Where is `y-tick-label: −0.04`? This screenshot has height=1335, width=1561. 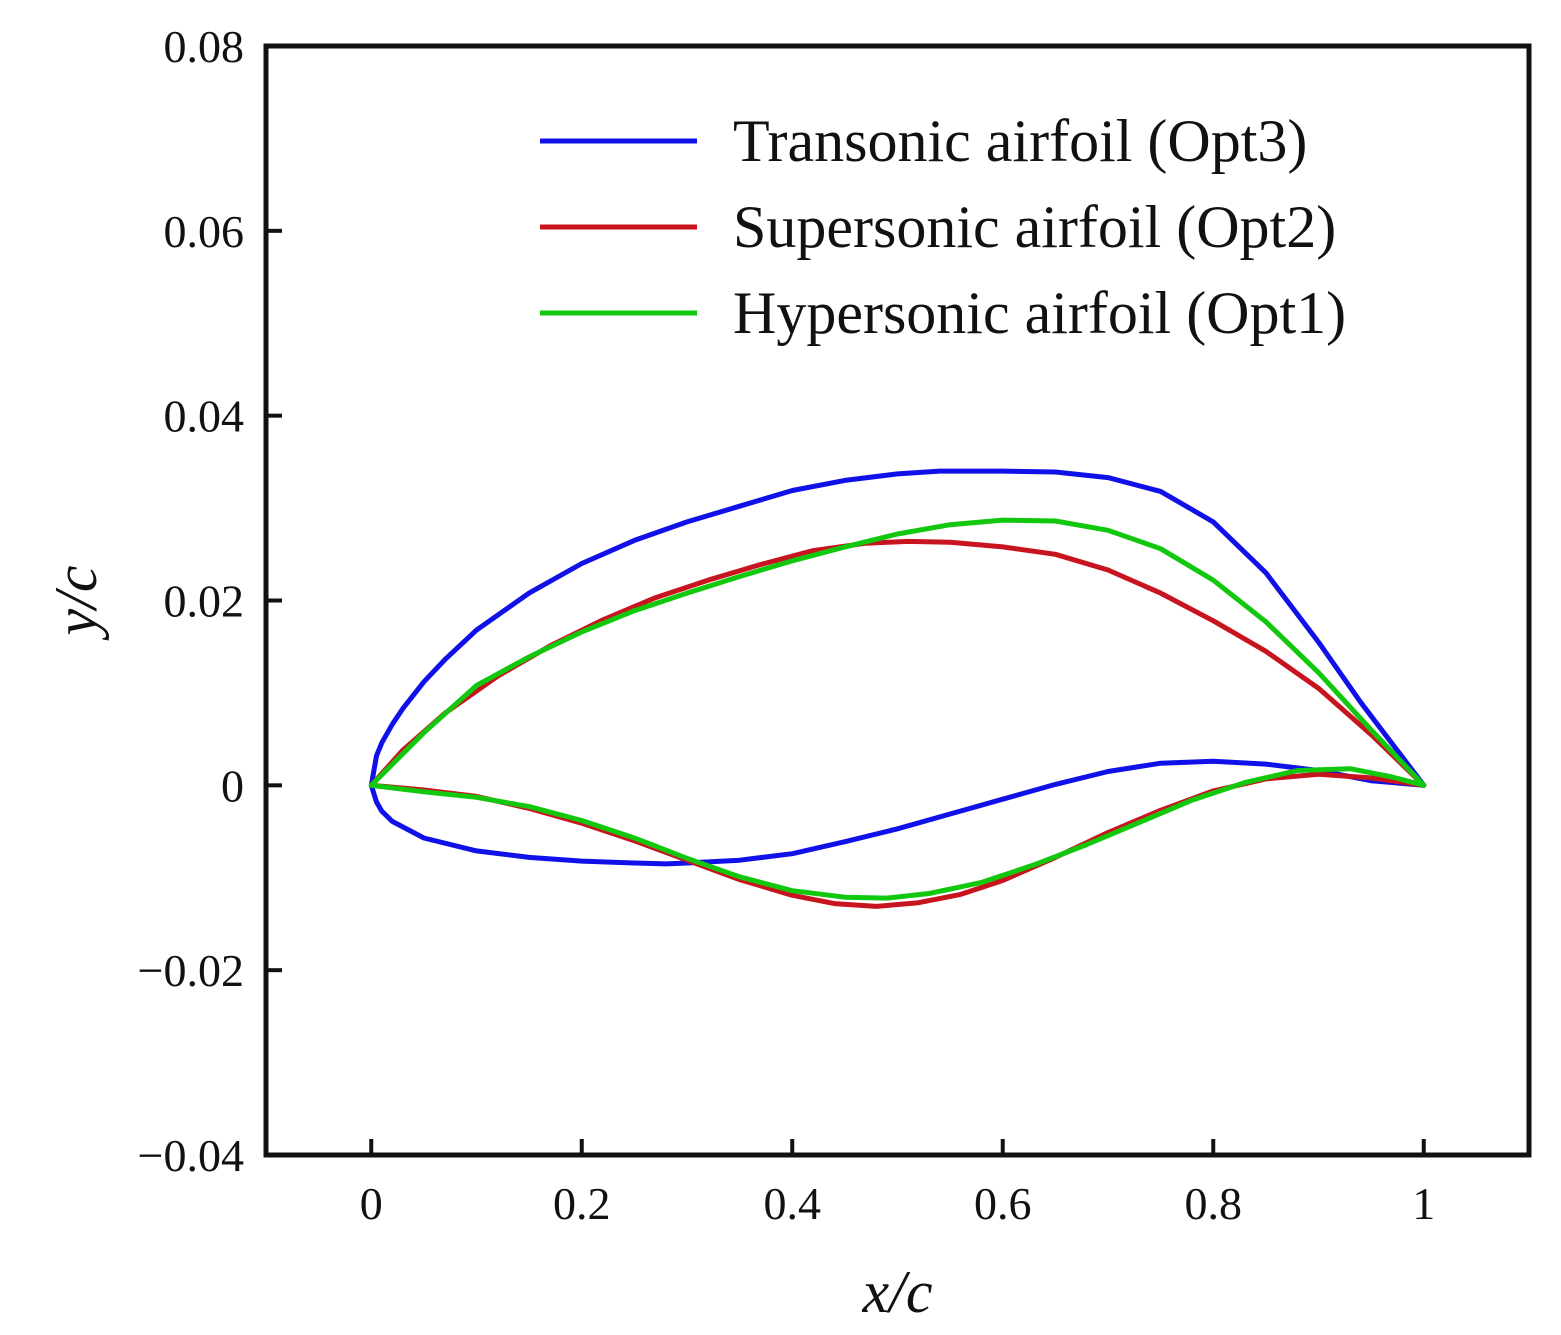
y-tick-label: −0.04 is located at coordinates (191, 1155).